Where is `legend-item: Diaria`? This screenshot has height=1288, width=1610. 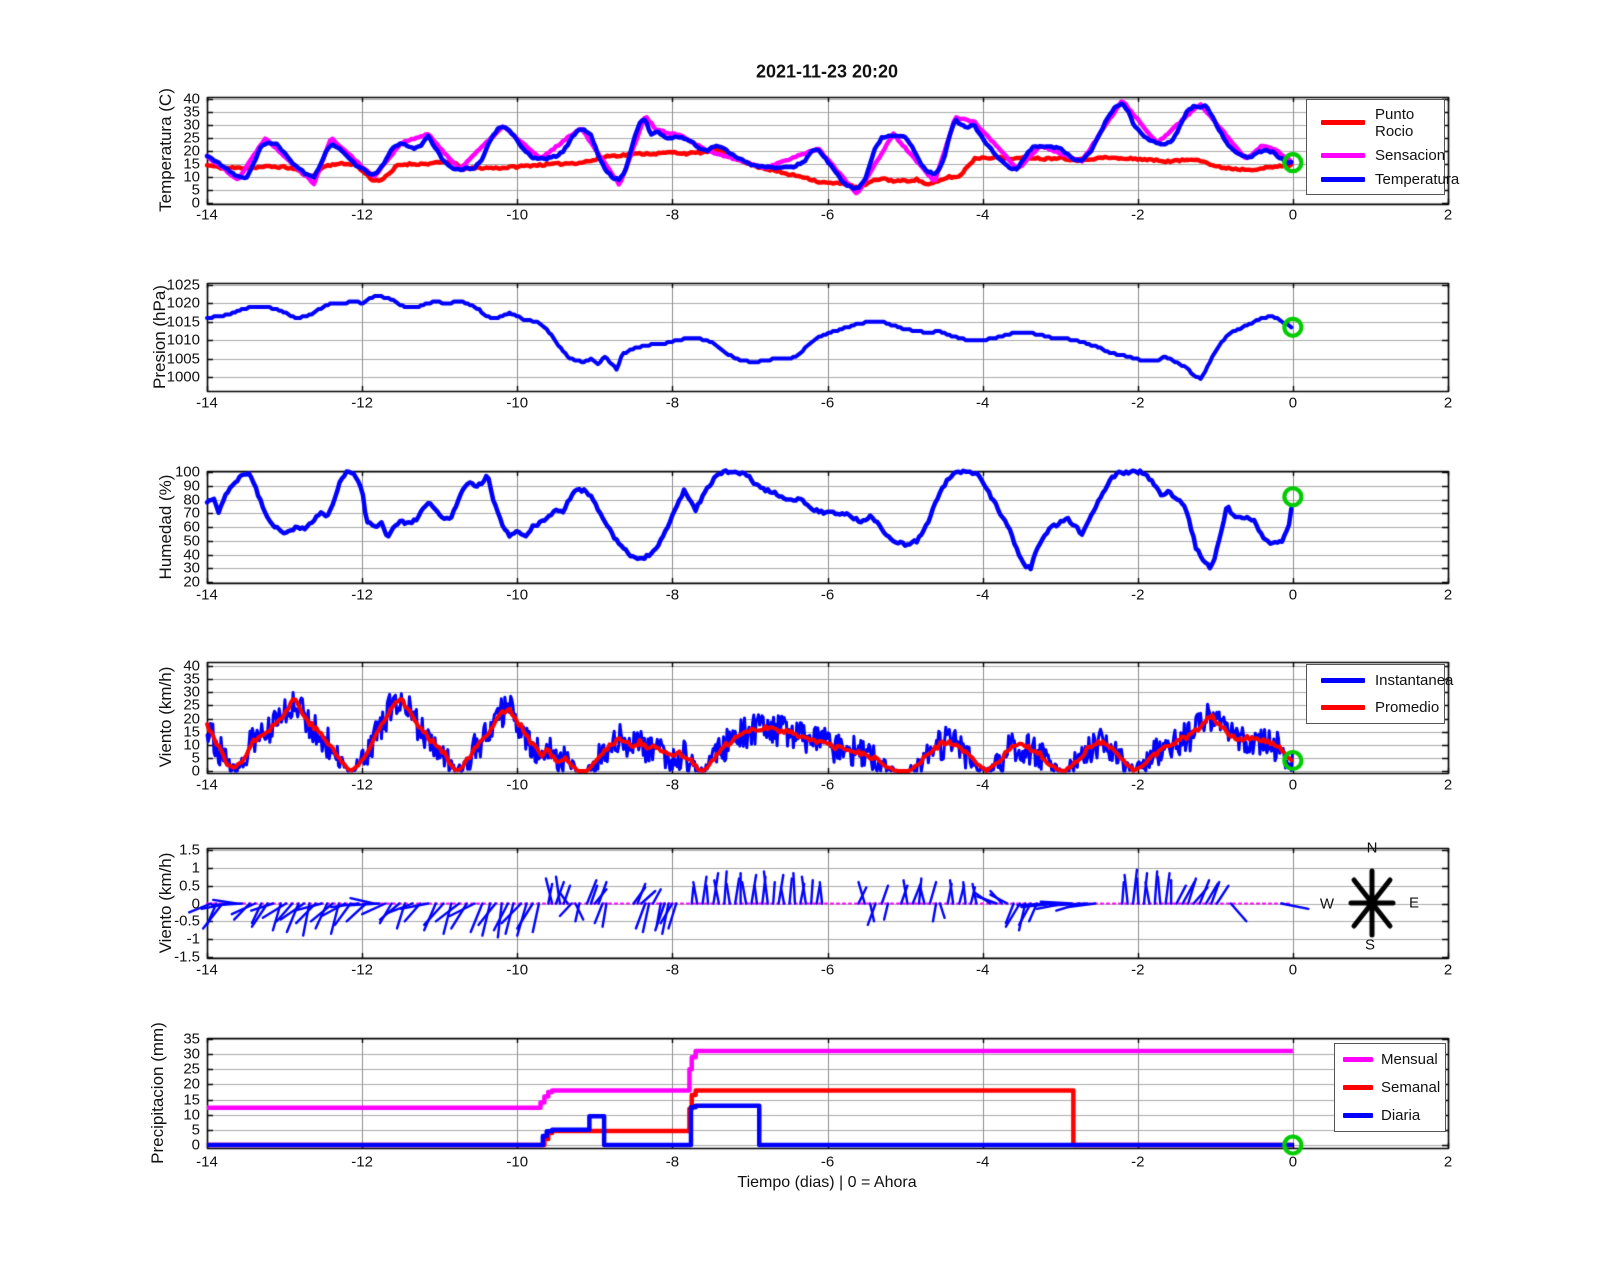 legend-item: Diaria is located at coordinates (1390, 1115).